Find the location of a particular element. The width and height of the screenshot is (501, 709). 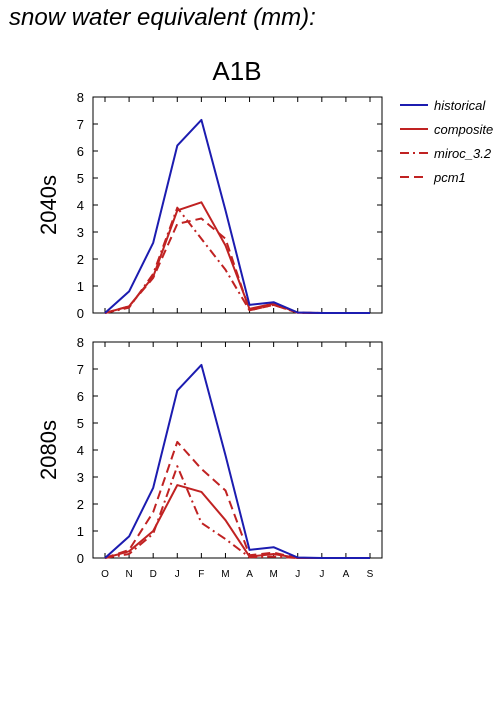

y-axis-label: 2080s is located at coordinates (48, 450).